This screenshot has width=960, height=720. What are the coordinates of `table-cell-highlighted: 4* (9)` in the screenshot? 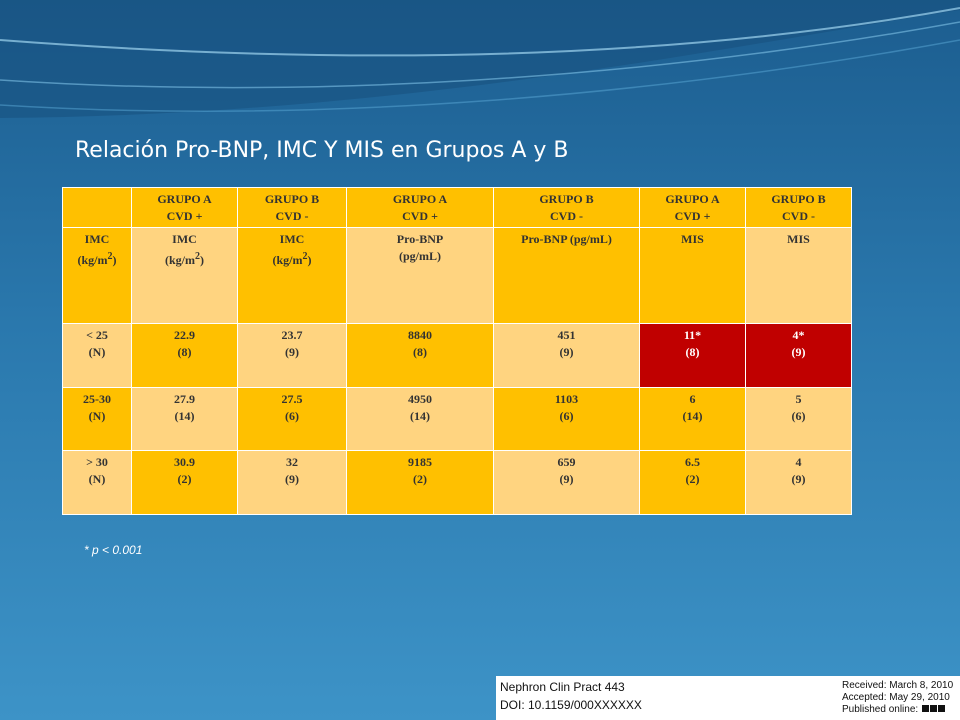 It's located at (798, 355).